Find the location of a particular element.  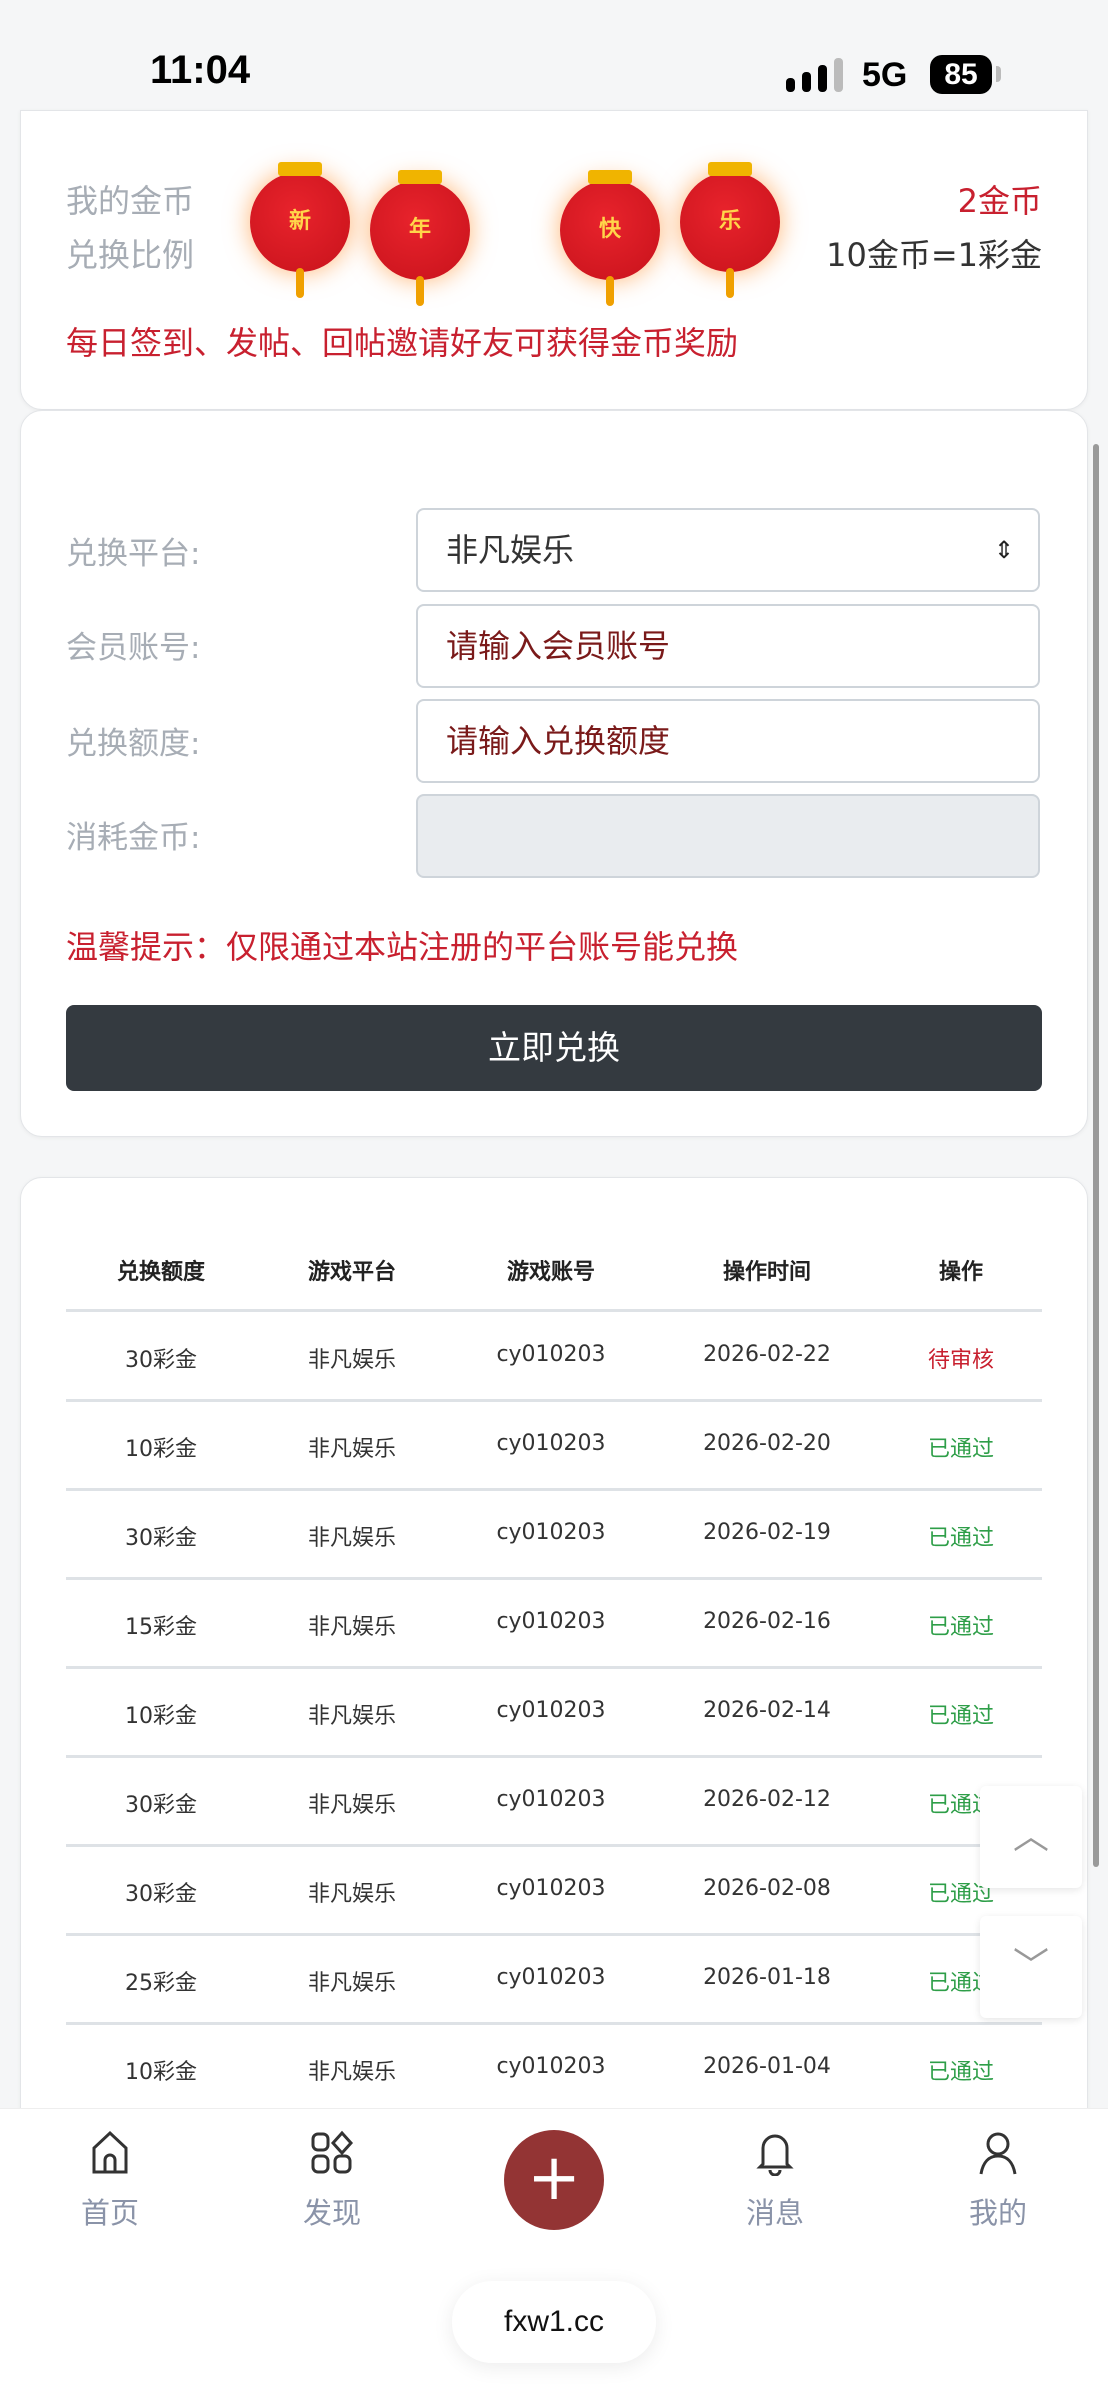

table-cell: 2026-02-12 is located at coordinates (767, 1799).